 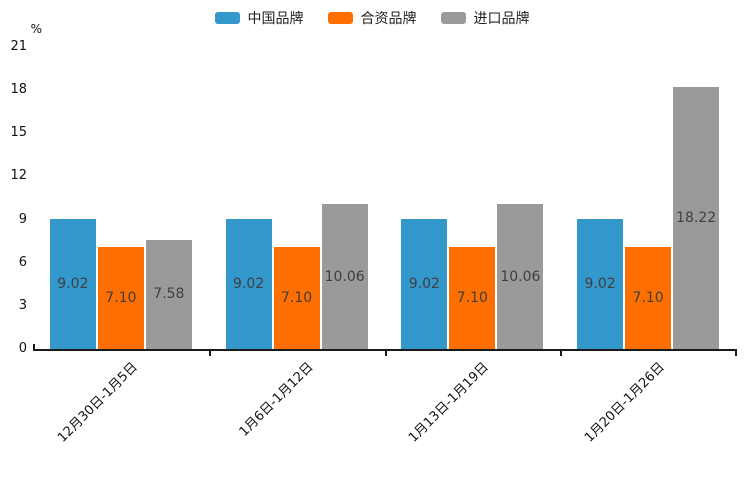 I want to click on bar-value-label: 7.58, so click(x=169, y=294).